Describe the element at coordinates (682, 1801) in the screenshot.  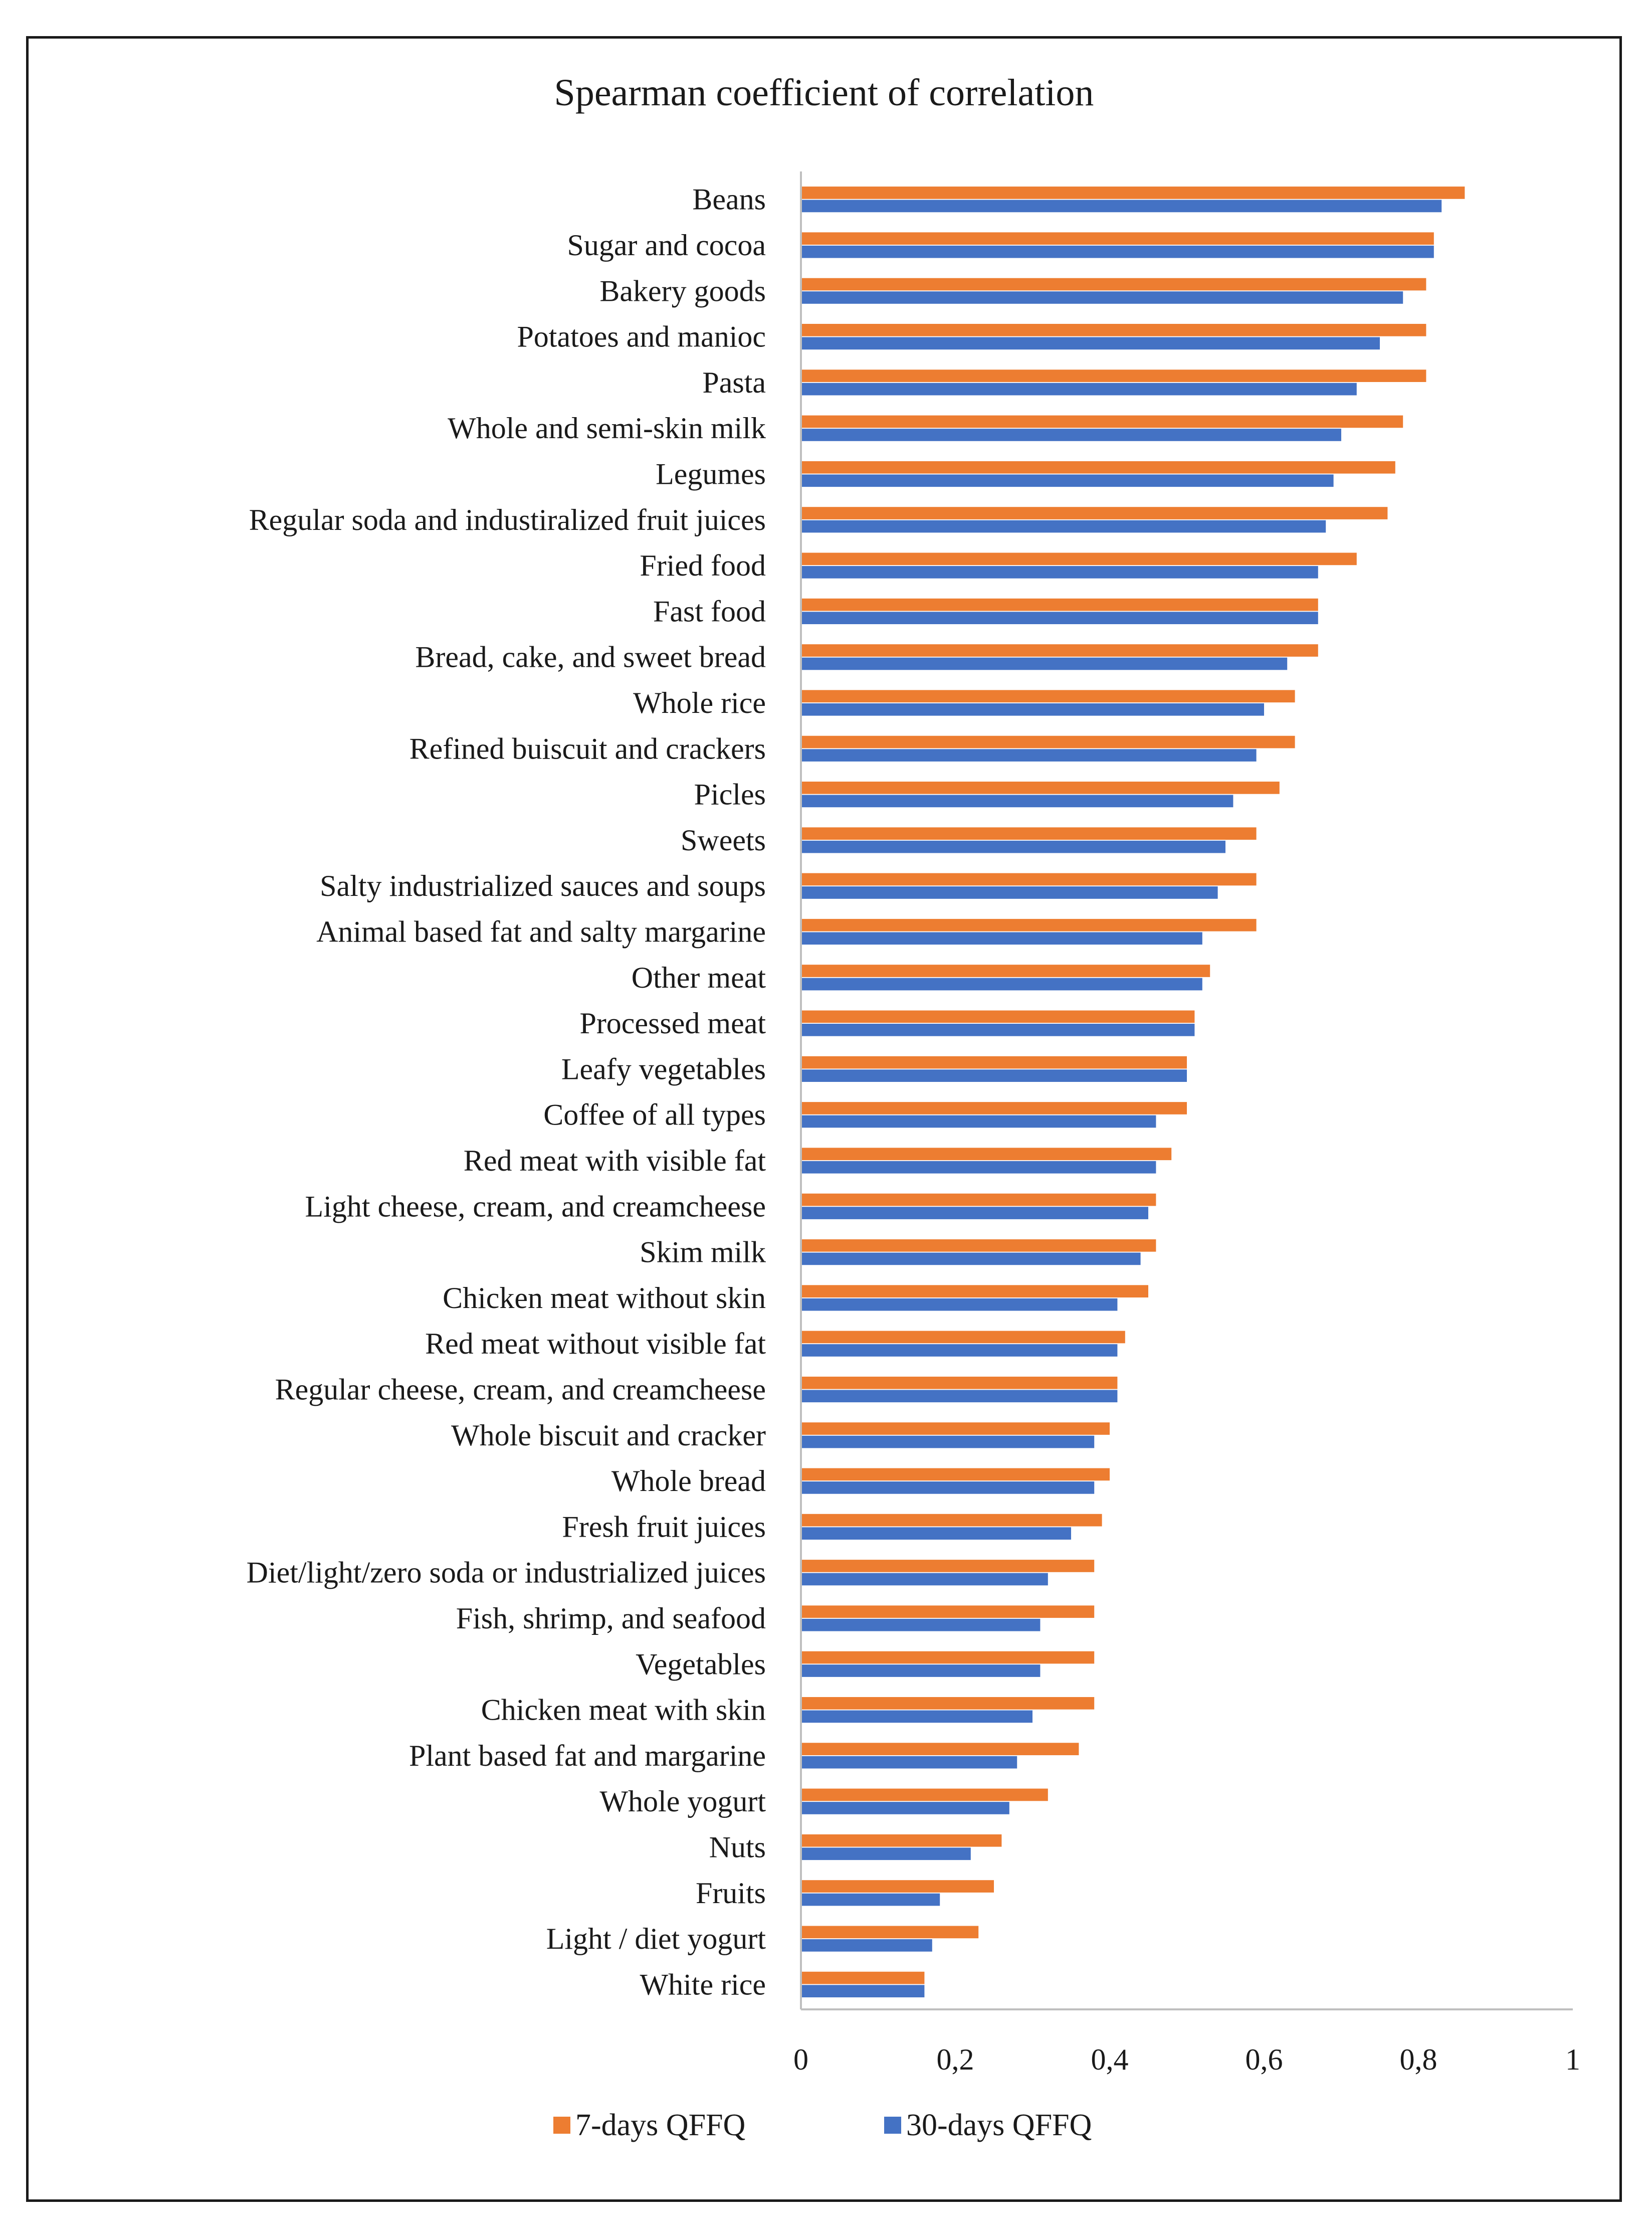
I see `category-label: Whole yogurt` at that location.